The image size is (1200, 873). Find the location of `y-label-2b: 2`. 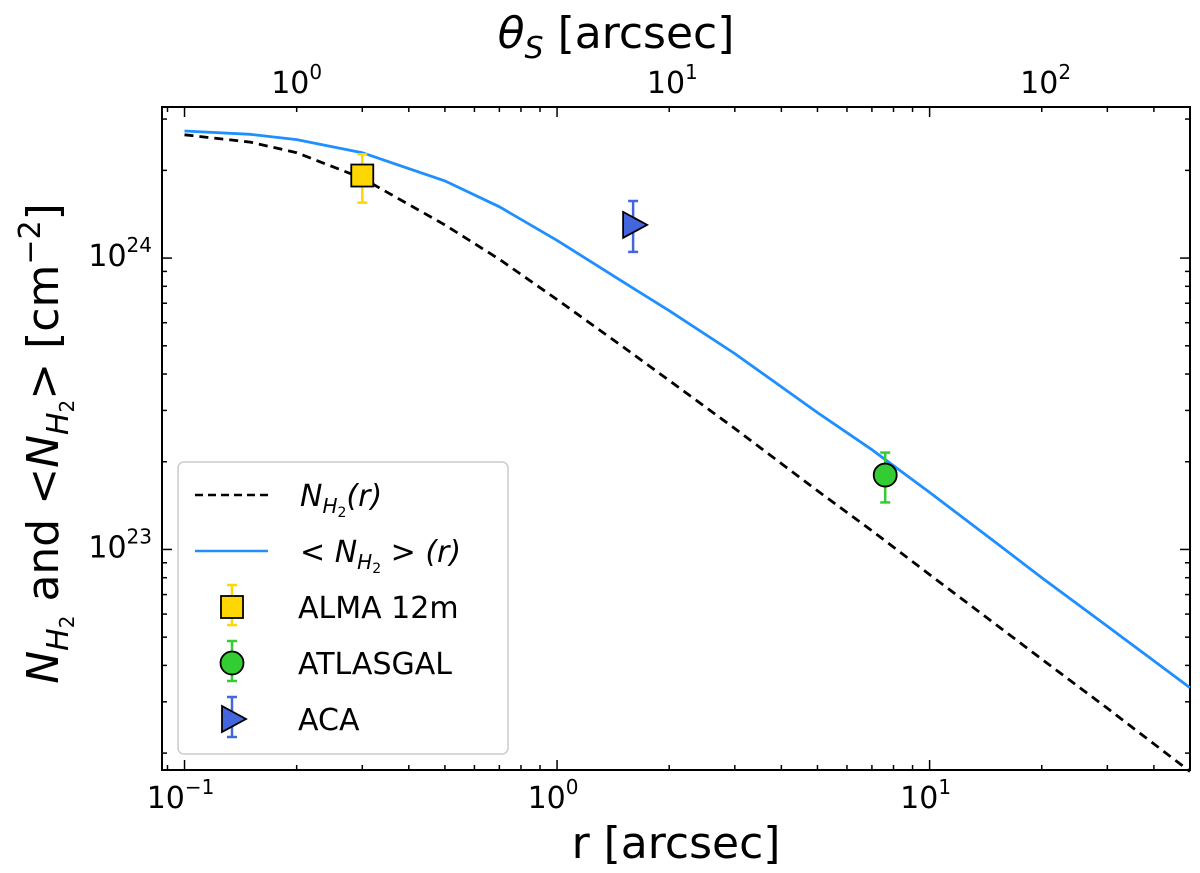

y-label-2b: 2 is located at coordinates (67, 406).